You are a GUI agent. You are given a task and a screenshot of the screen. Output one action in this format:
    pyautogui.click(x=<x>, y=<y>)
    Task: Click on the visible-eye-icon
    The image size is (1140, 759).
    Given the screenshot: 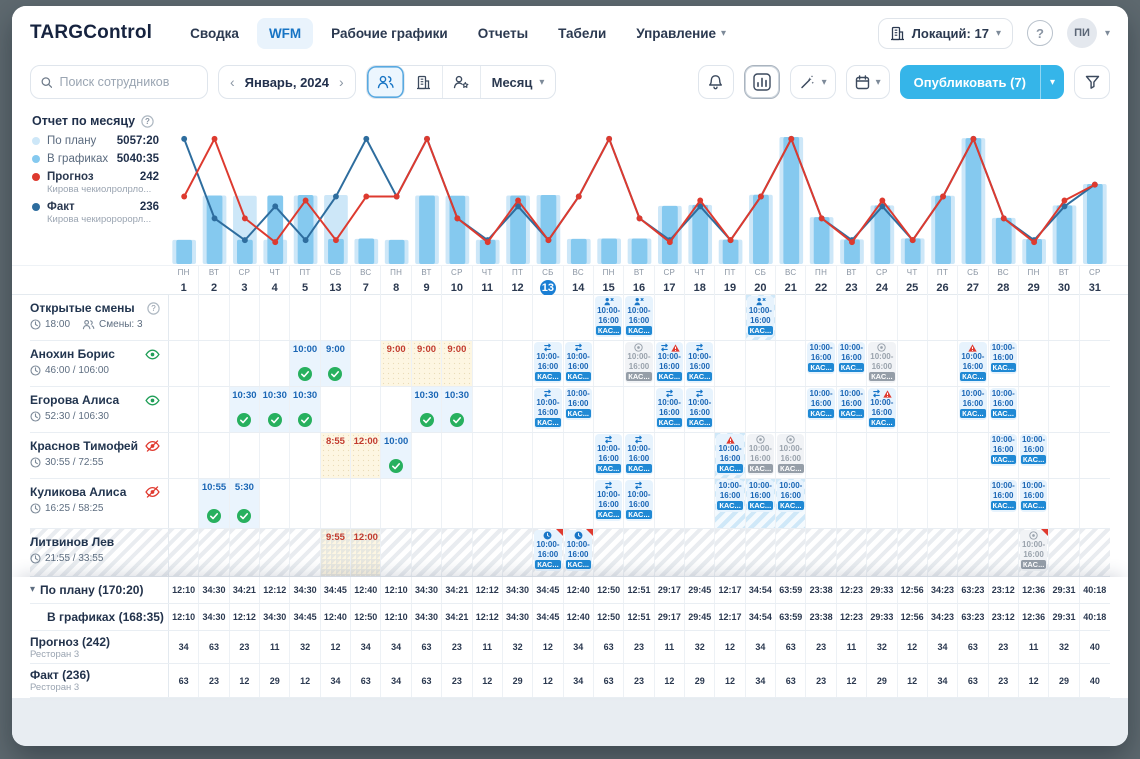 What is the action you would take?
    pyautogui.click(x=152, y=400)
    